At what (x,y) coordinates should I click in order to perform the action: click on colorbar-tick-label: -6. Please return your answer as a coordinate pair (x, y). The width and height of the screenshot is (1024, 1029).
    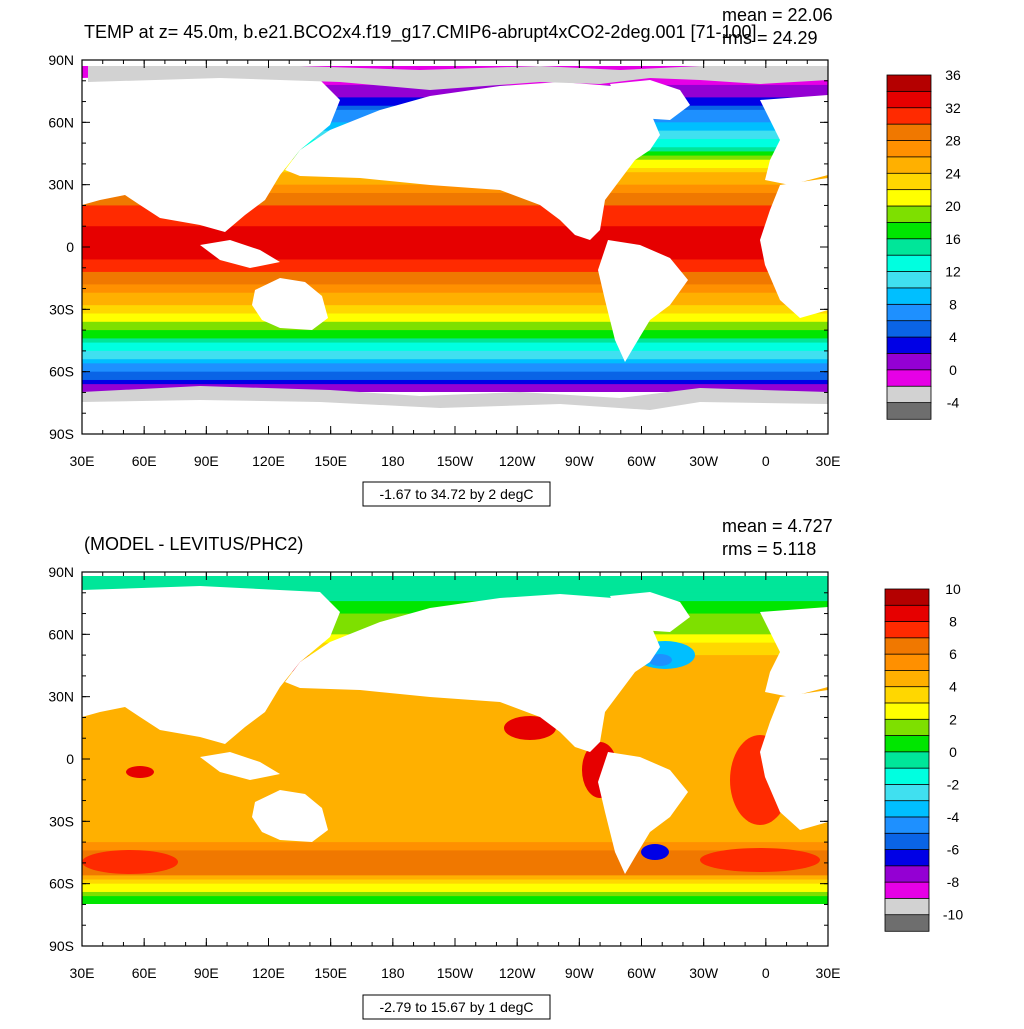
    Looking at the image, I should click on (953, 850).